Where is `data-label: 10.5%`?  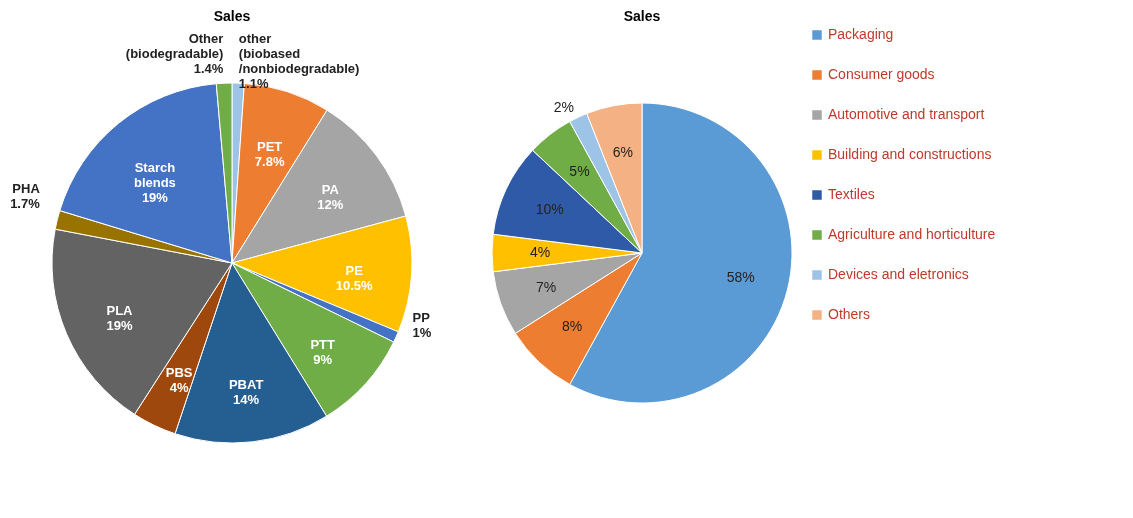 data-label: 10.5% is located at coordinates (354, 285).